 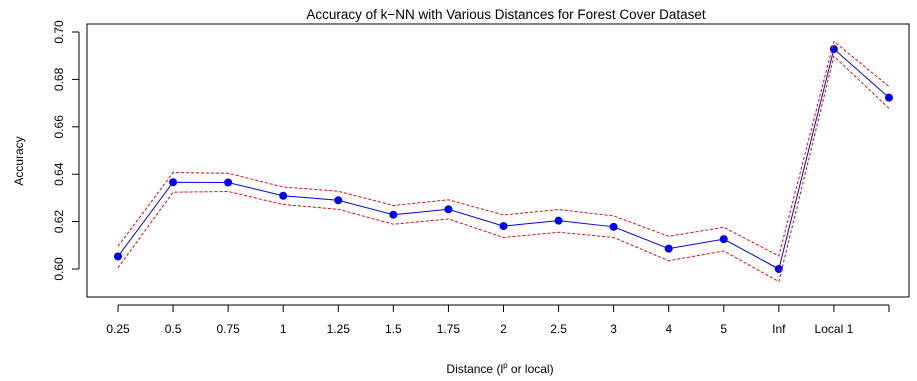 What do you see at coordinates (668, 329) in the screenshot?
I see `x-tick-label: 4` at bounding box center [668, 329].